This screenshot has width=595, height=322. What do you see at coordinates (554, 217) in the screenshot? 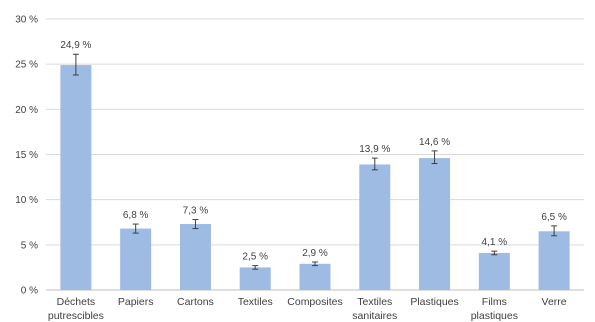
I see `data-label: 6,5 %` at bounding box center [554, 217].